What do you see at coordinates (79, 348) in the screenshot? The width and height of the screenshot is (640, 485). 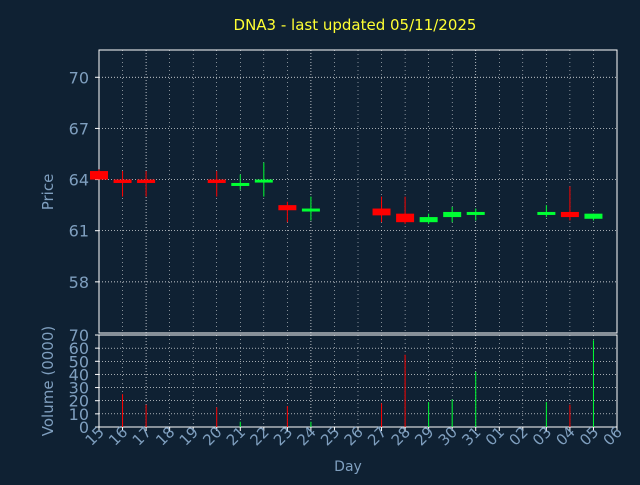 I see `volume-y-tick-label: 60` at bounding box center [79, 348].